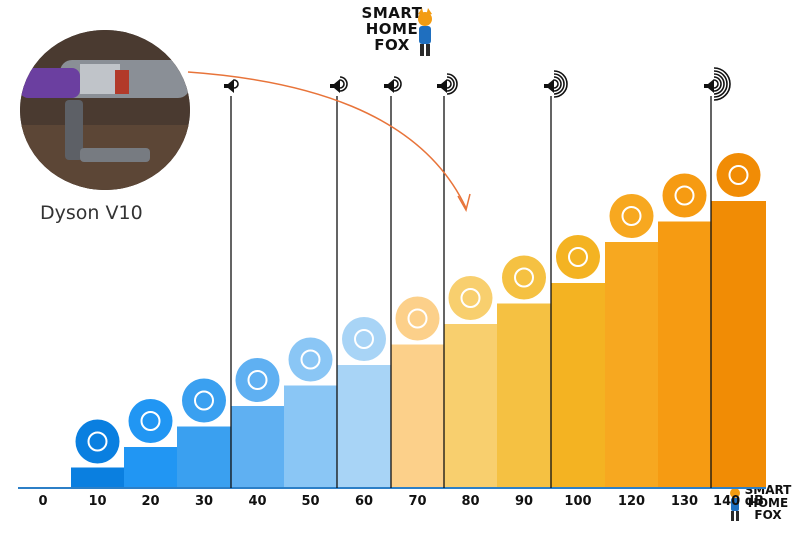 This screenshot has height=533, width=800. I want to click on fox-mascot-icon, so click(425, 32).